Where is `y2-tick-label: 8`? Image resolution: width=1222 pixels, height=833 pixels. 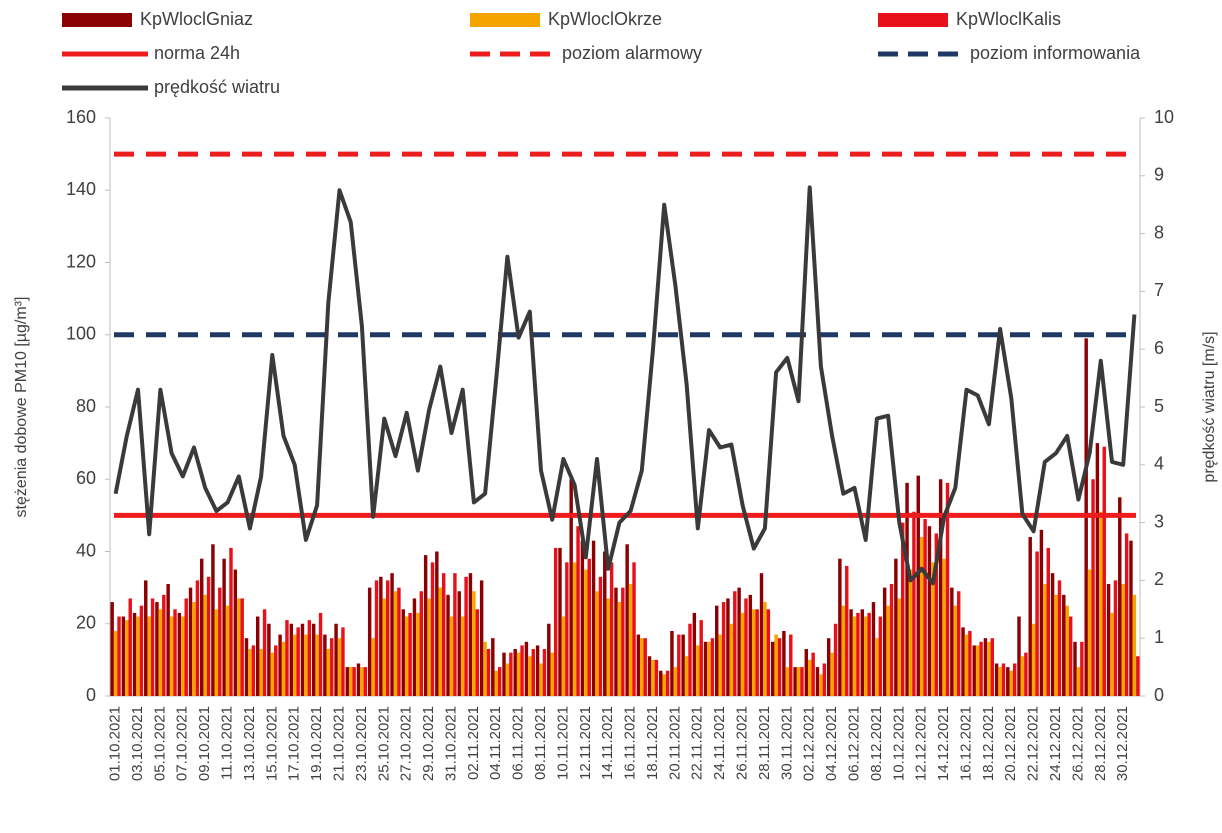
y2-tick-label: 8 is located at coordinates (1159, 232).